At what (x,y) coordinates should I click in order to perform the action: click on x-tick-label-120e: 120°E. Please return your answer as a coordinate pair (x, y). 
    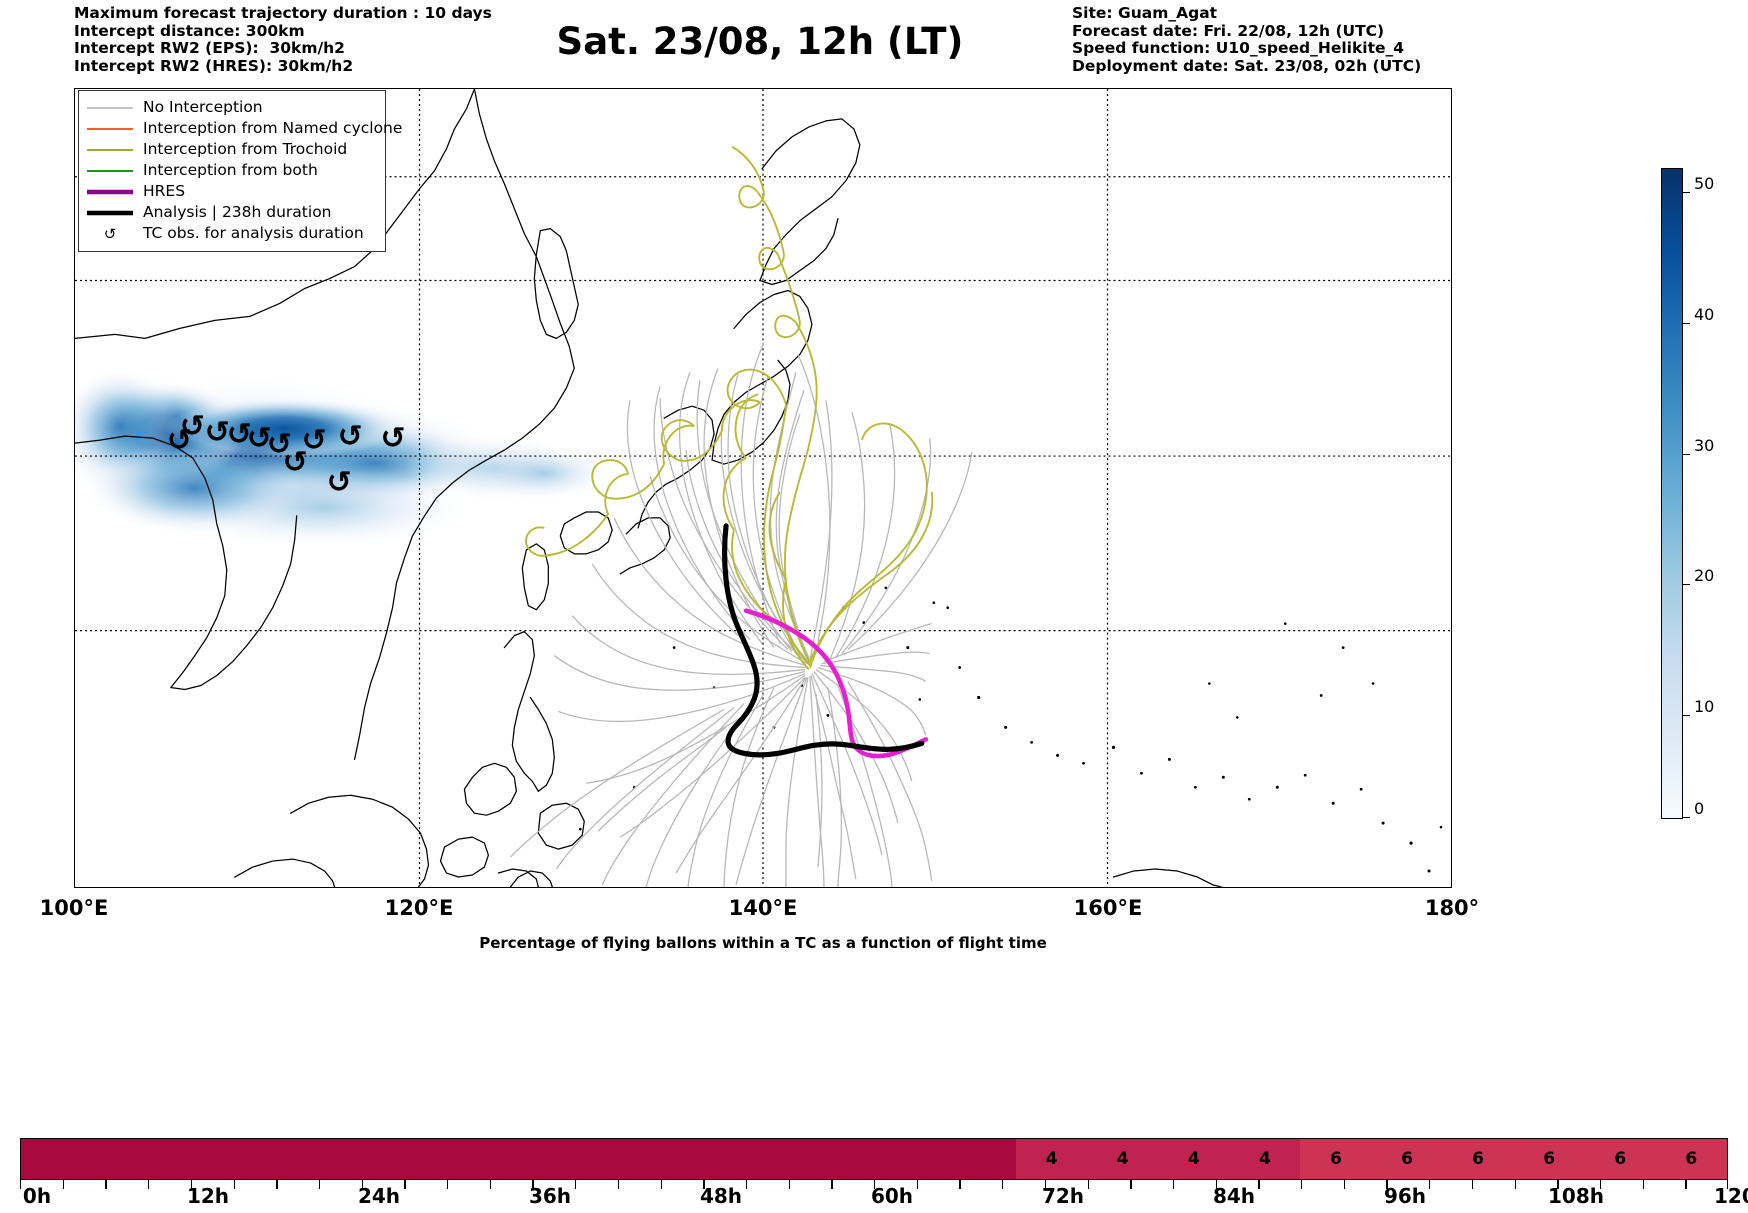
    Looking at the image, I should click on (419, 908).